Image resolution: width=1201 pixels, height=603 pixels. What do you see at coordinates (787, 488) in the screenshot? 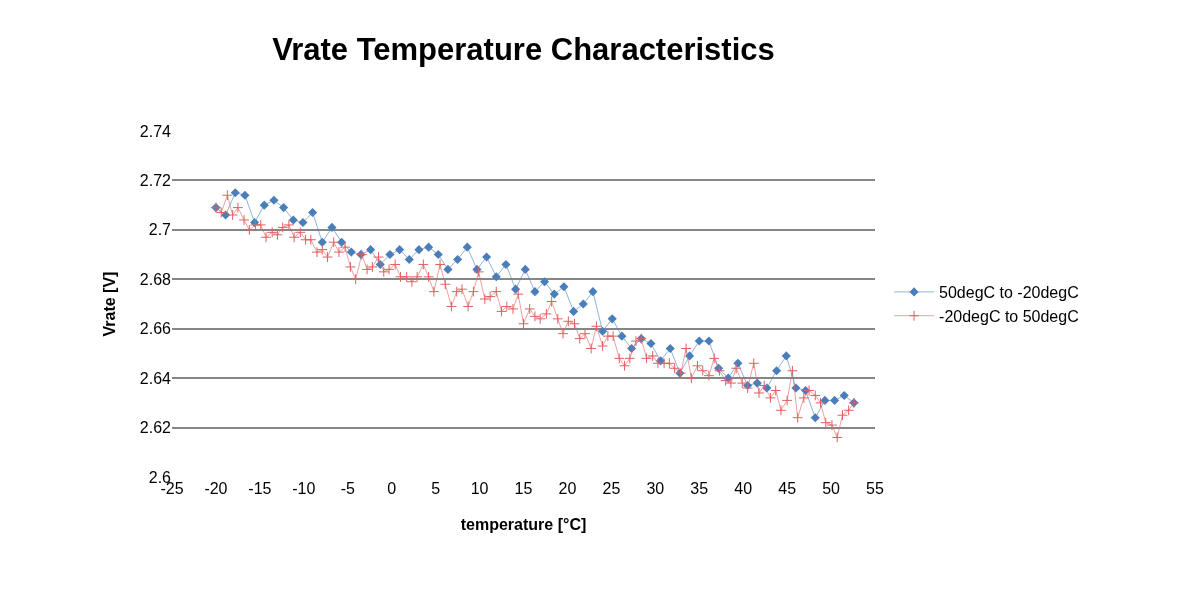
I see `x-tick-label: 45` at bounding box center [787, 488].